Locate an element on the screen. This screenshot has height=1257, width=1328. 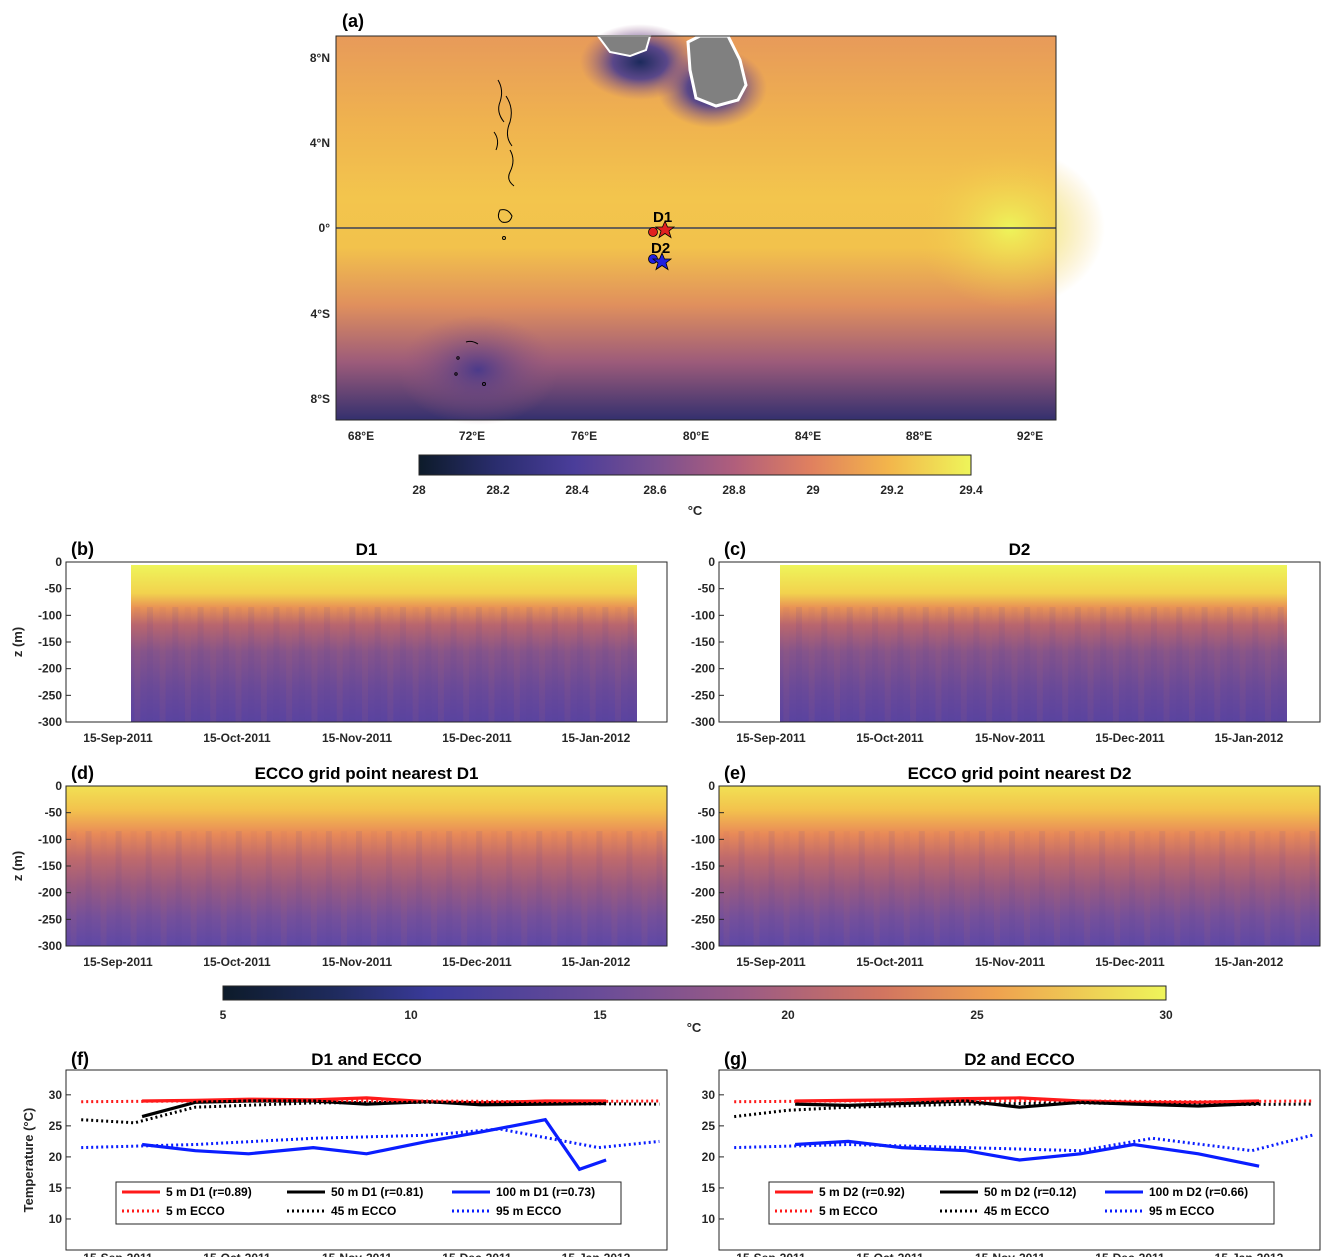
legend-entry: 45 m ECCO is located at coordinates (363, 1211).